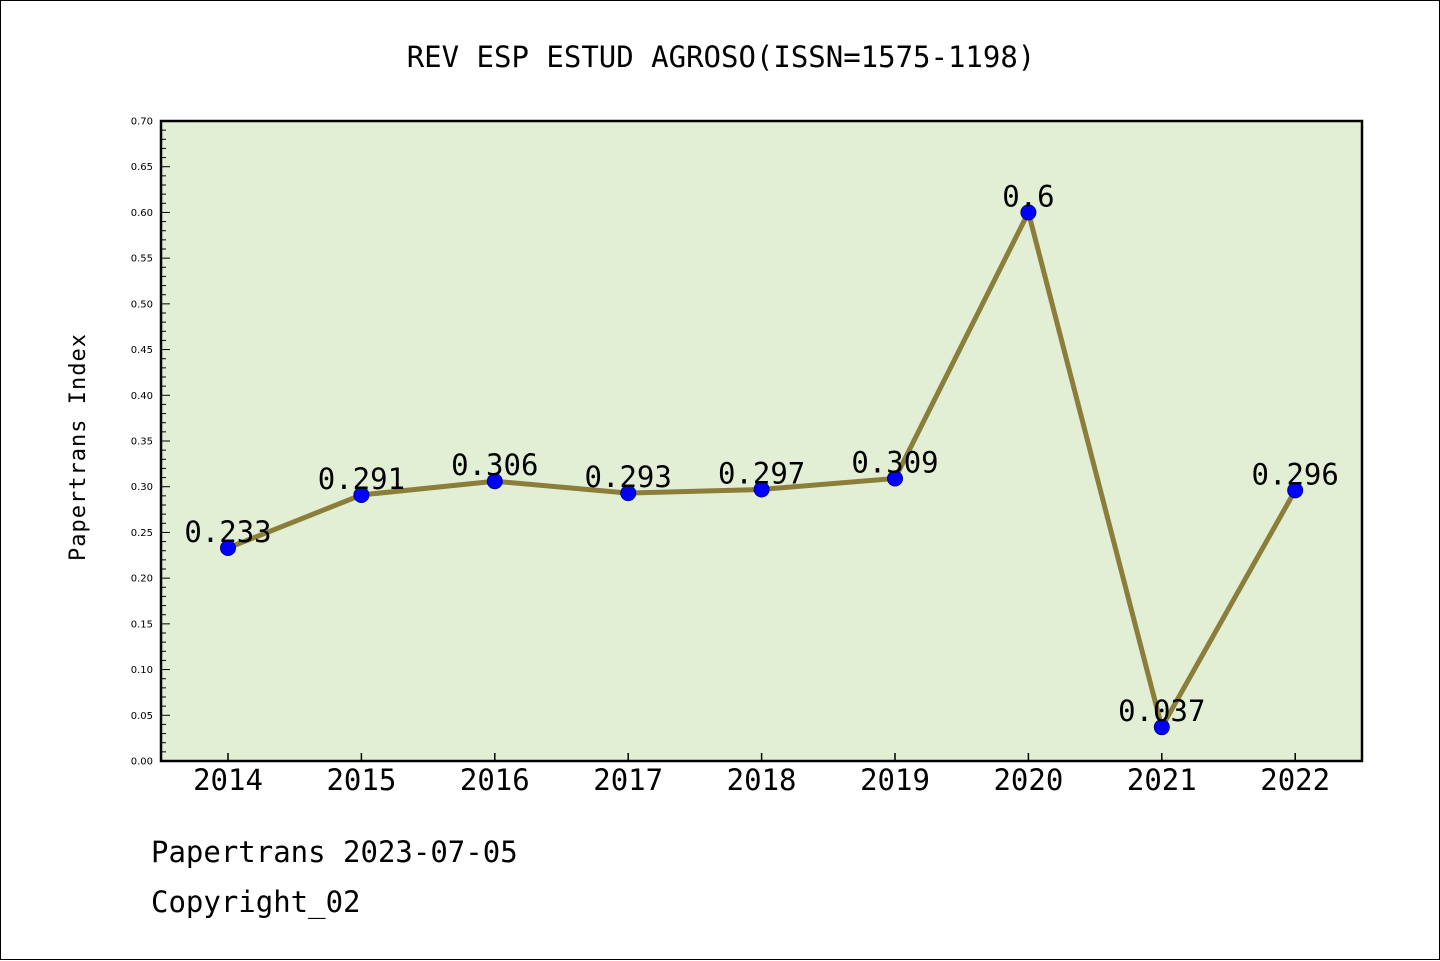 The height and width of the screenshot is (961, 1440). What do you see at coordinates (894, 462) in the screenshot?
I see `data-label: 0.309` at bounding box center [894, 462].